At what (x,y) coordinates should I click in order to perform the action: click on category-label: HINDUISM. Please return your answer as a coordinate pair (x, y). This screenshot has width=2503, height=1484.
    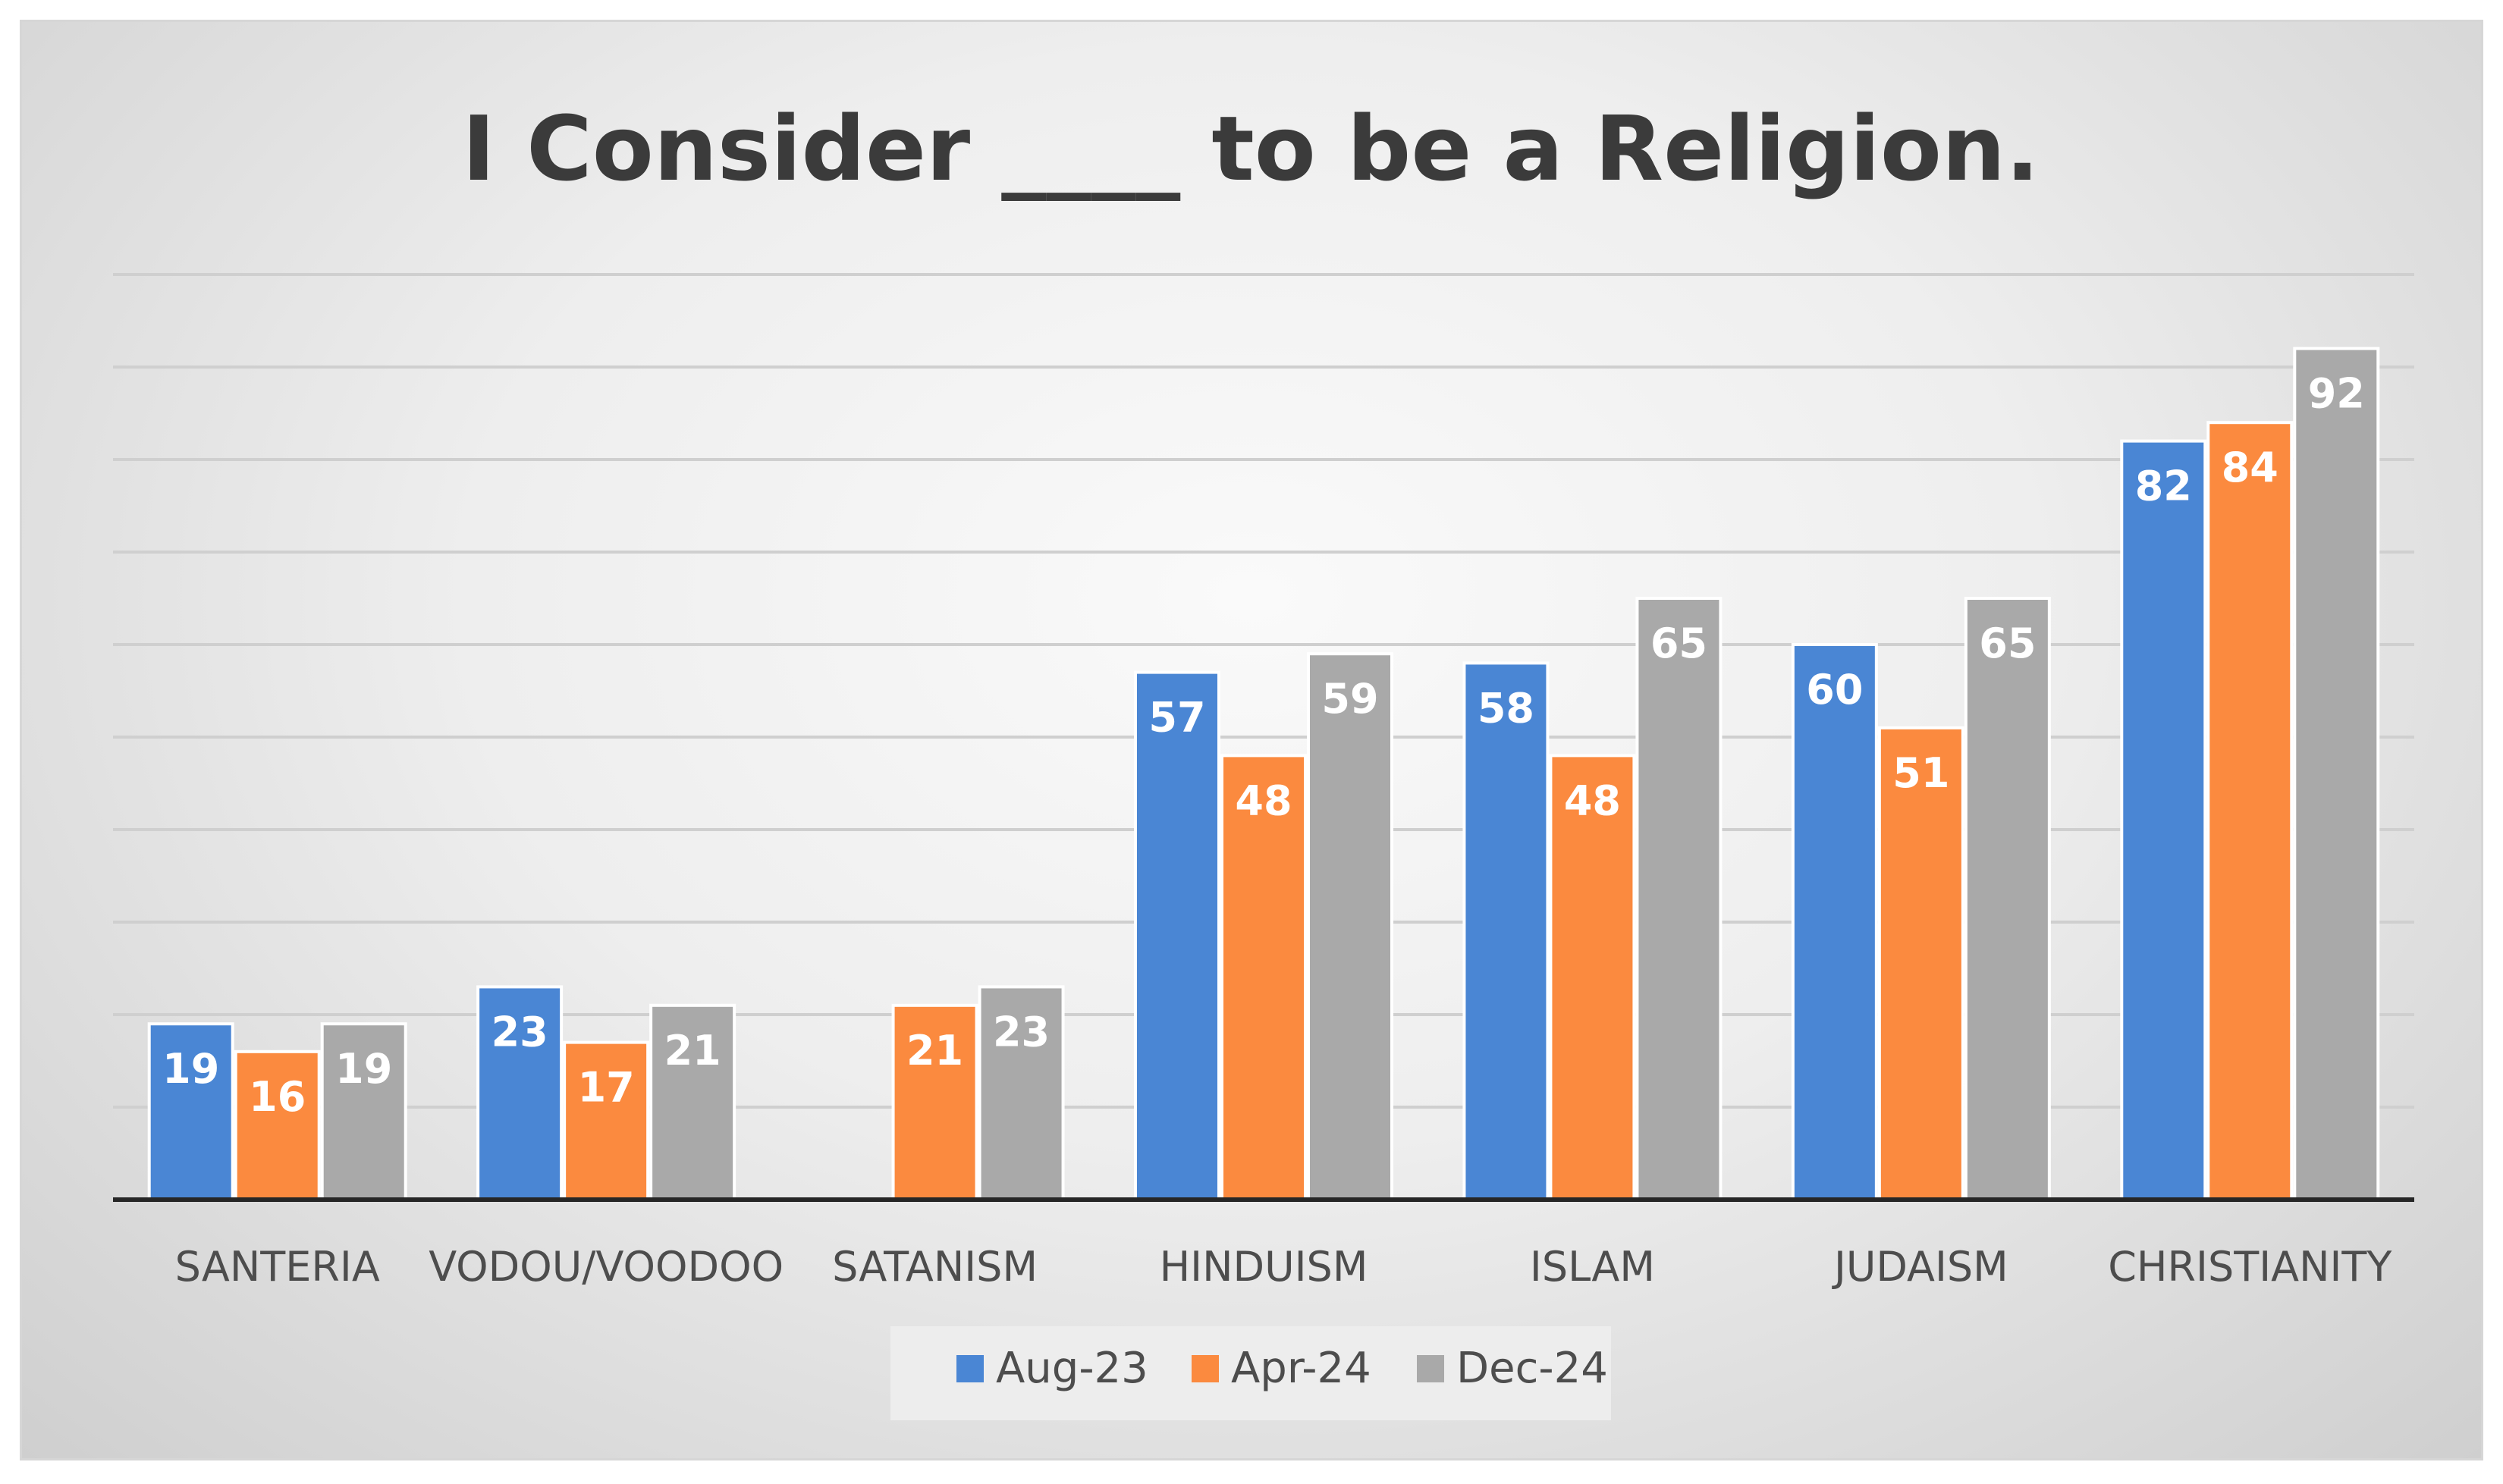
    Looking at the image, I should click on (1264, 1267).